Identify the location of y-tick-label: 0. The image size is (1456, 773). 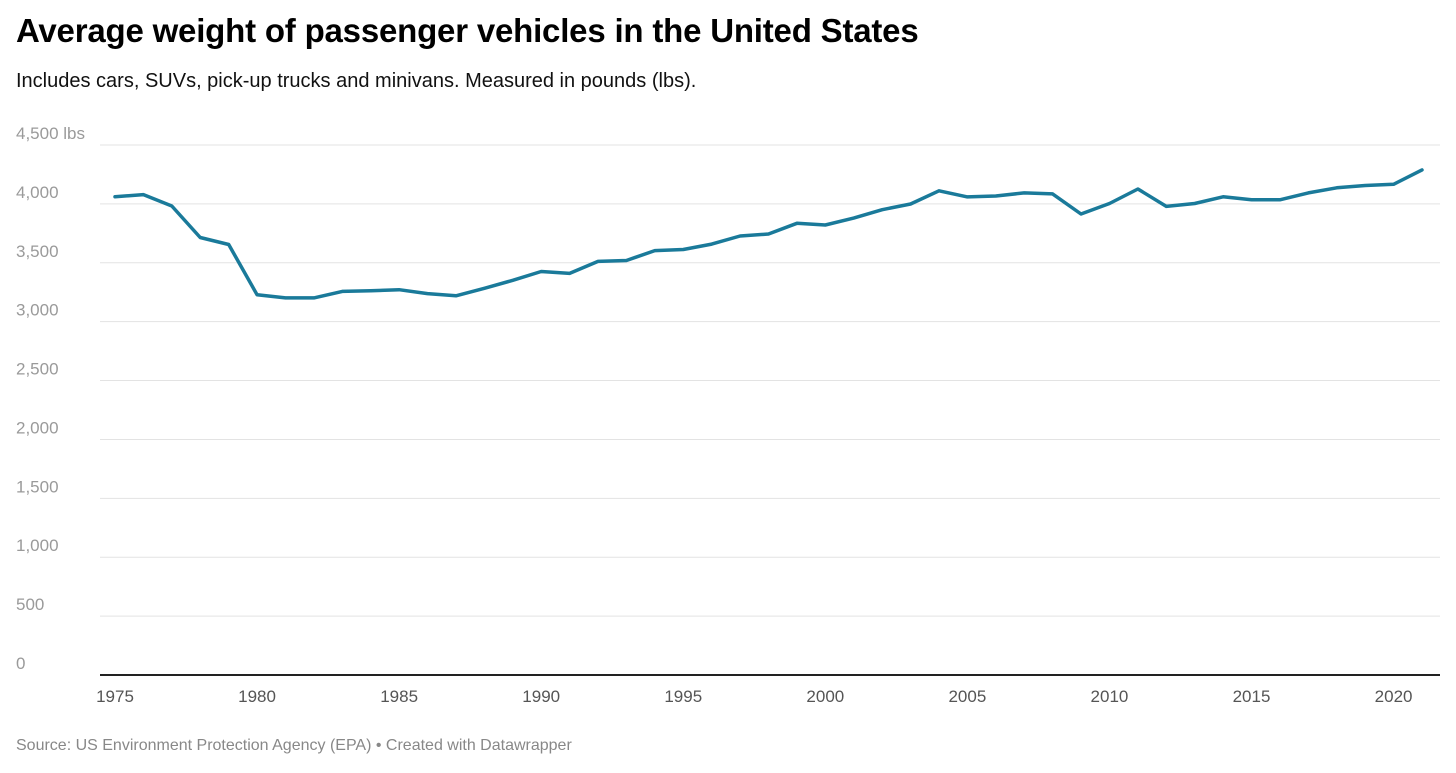
(20, 663).